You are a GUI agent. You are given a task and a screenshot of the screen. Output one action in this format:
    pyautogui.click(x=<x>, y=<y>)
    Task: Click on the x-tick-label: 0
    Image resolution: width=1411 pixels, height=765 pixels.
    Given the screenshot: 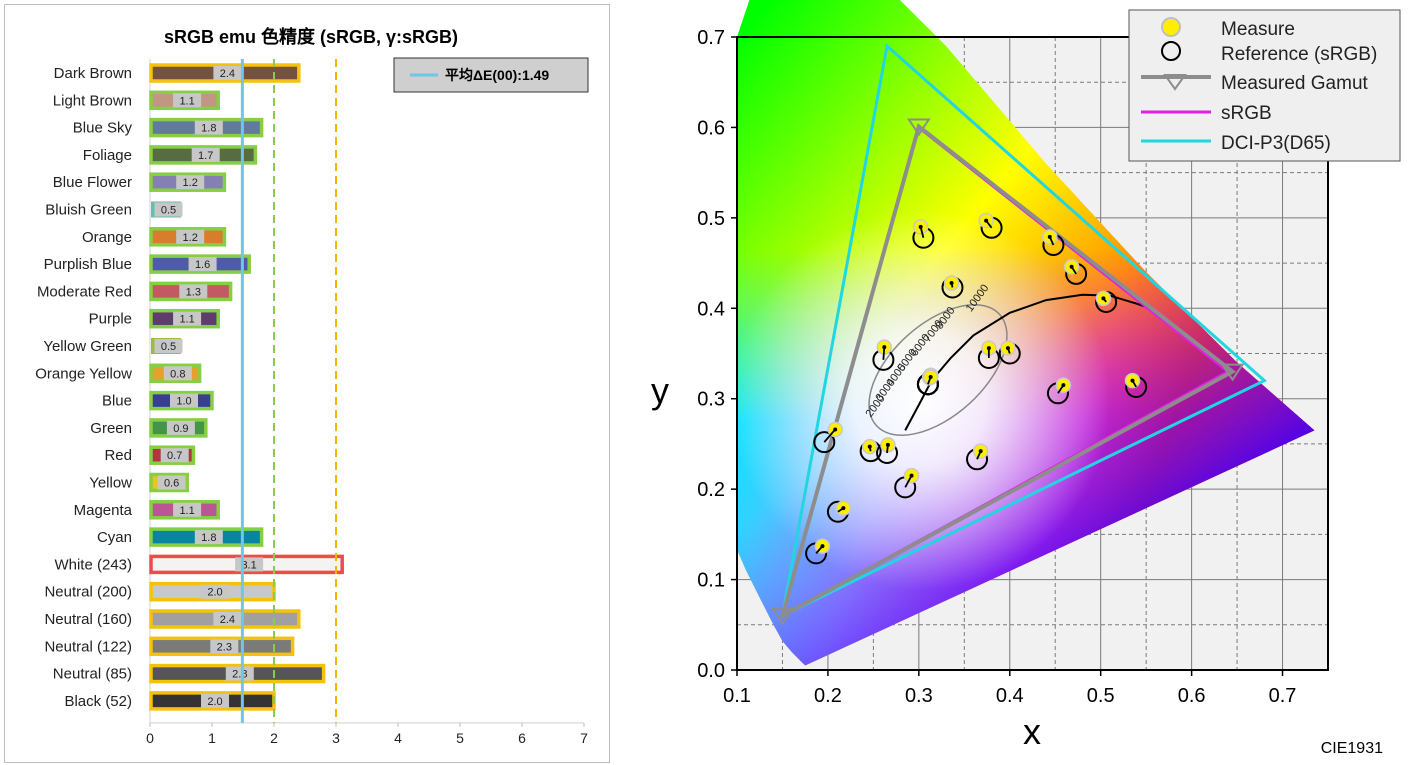 What is the action you would take?
    pyautogui.click(x=150, y=738)
    